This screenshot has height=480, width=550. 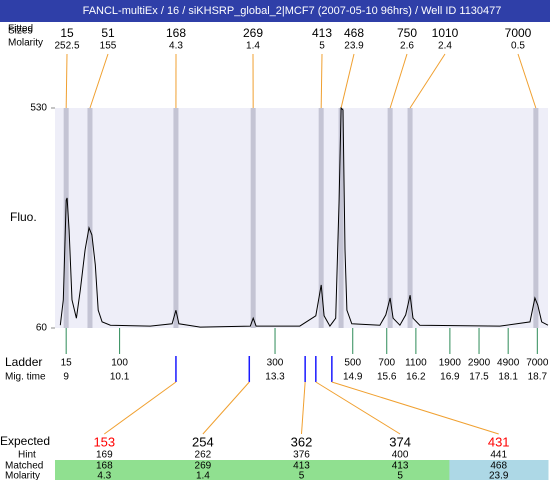 What do you see at coordinates (42, 328) in the screenshot?
I see `y-tick-label: 60` at bounding box center [42, 328].